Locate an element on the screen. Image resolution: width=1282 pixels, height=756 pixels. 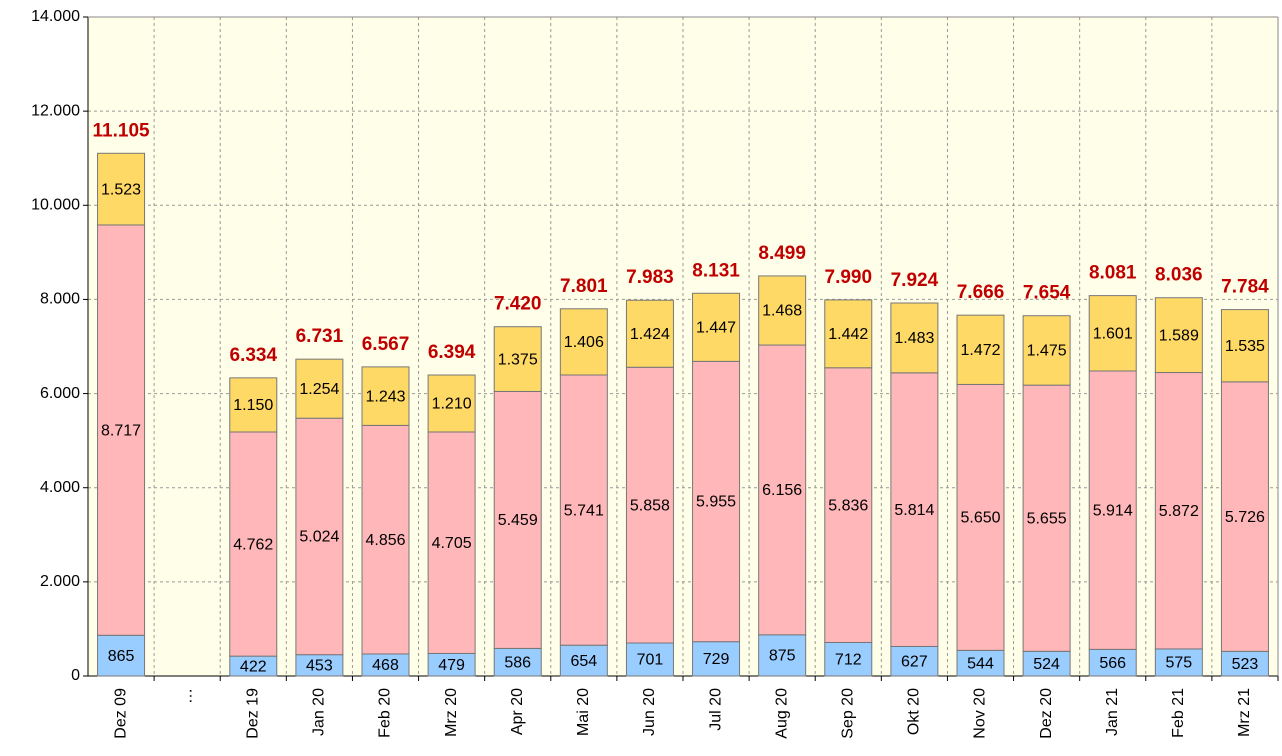
segment-label: 1.475 is located at coordinates (1047, 351).